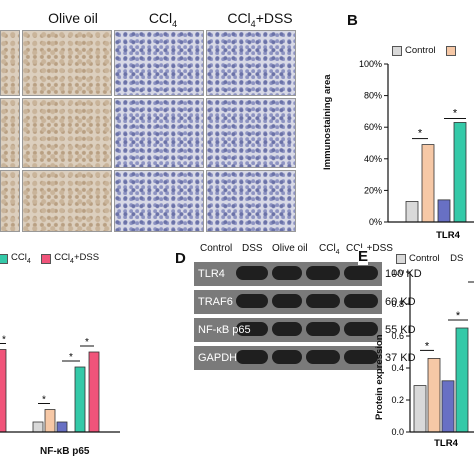  Describe the element at coordinates (94, 392) in the screenshot. I see `bar-c-ccl4-dss` at that location.